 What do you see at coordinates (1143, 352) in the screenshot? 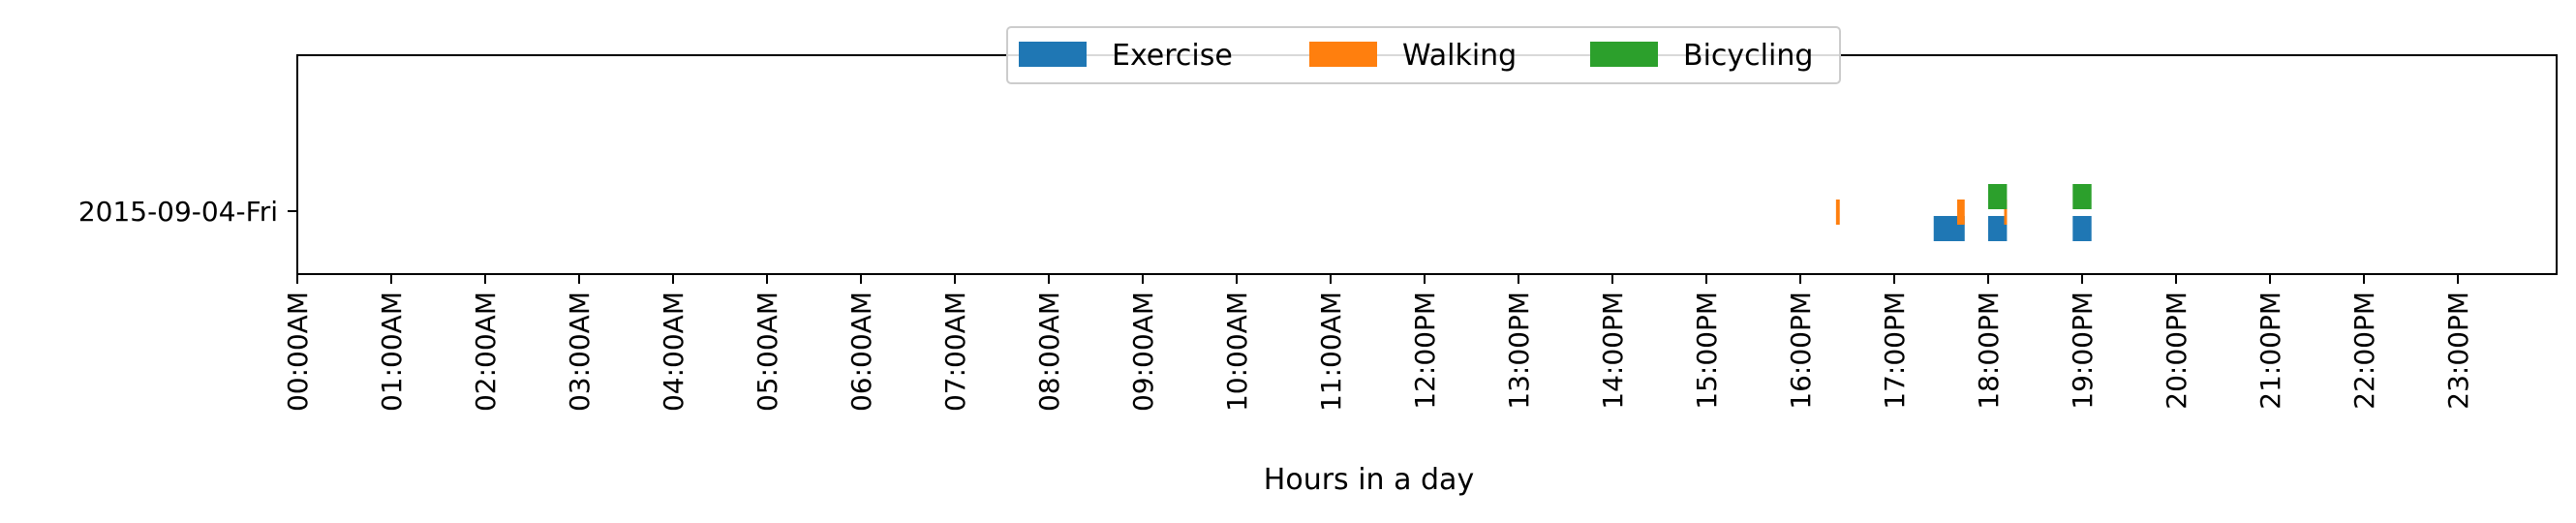
I see `x-tick-label: 09:00AM` at bounding box center [1143, 352].